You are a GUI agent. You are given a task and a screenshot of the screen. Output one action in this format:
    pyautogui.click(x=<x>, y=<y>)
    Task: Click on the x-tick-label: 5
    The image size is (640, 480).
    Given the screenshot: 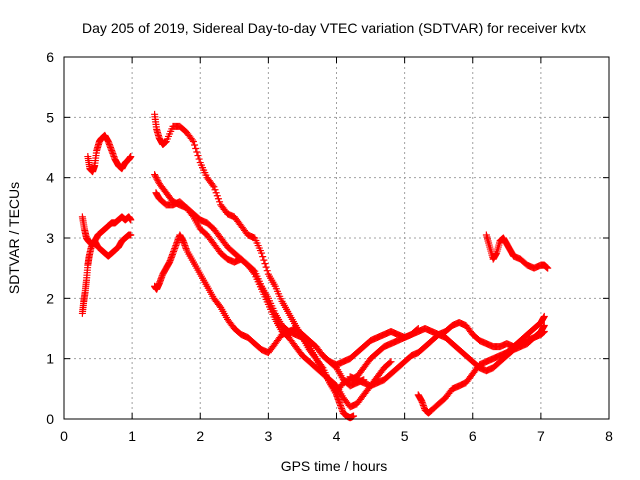 What is the action you would take?
    pyautogui.click(x=405, y=436)
    